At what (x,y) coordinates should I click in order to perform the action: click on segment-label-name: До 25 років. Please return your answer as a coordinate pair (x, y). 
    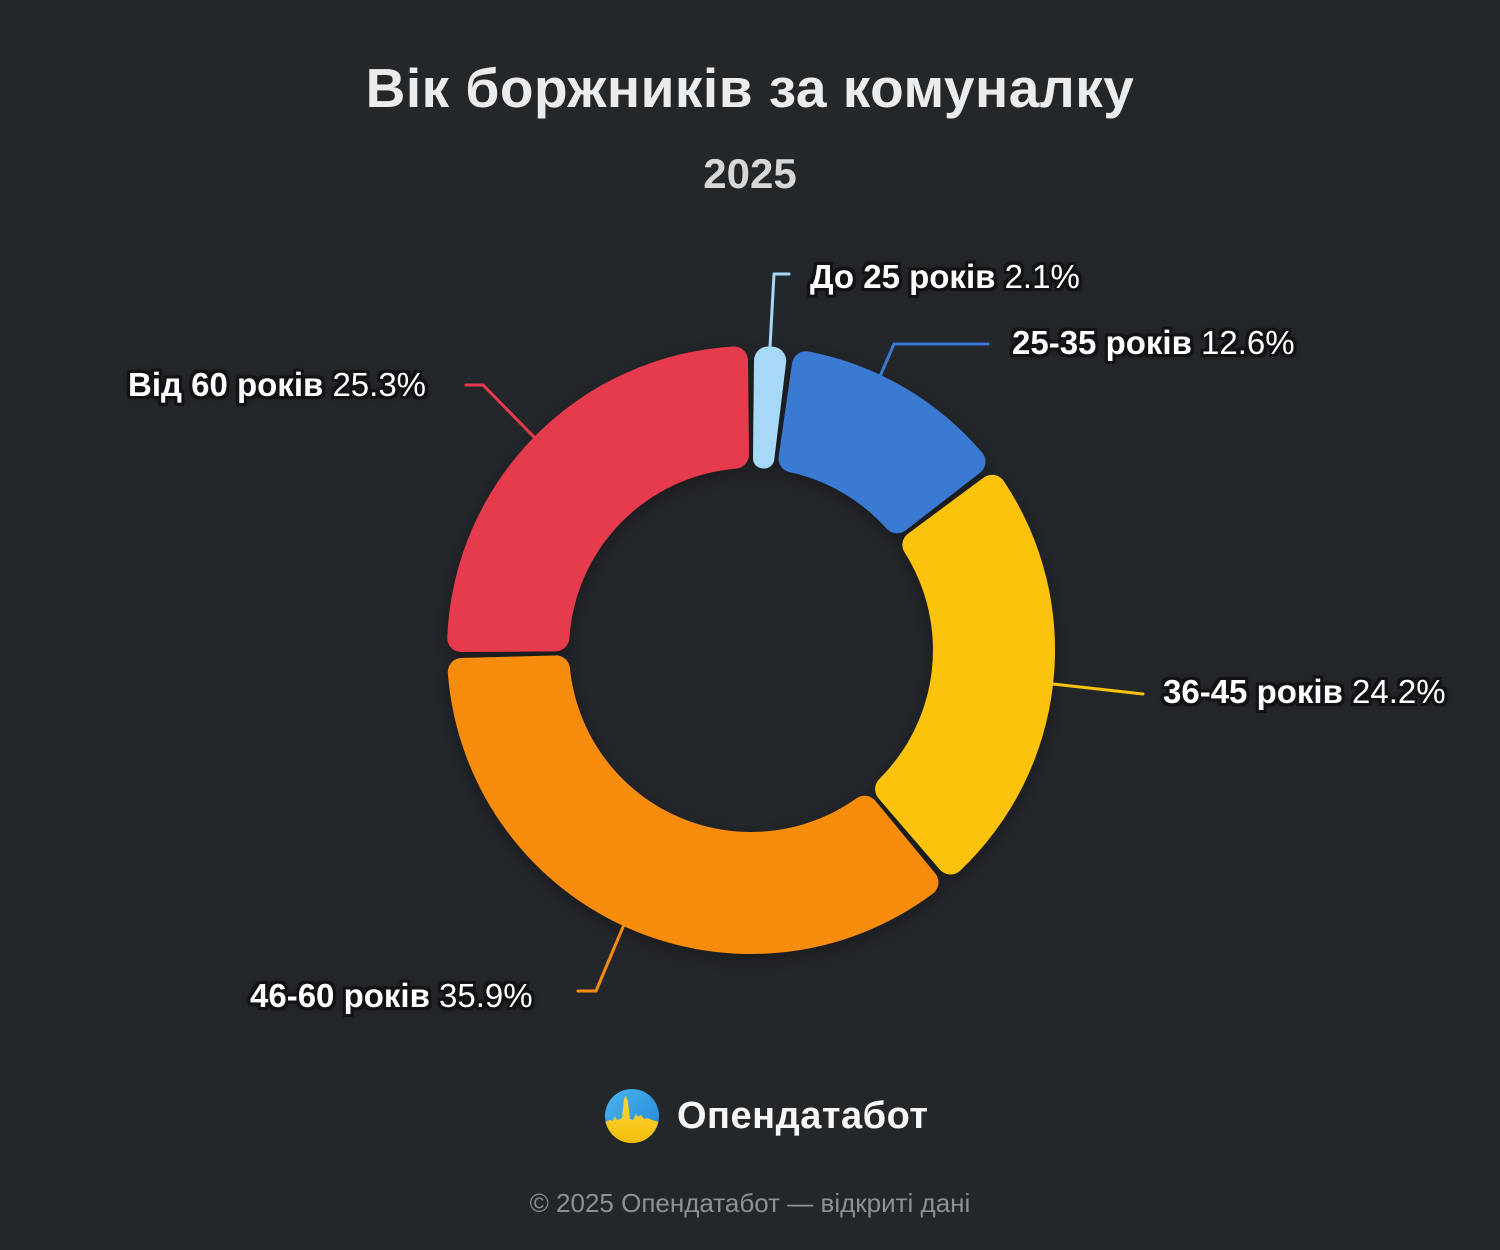
    Looking at the image, I should click on (907, 276).